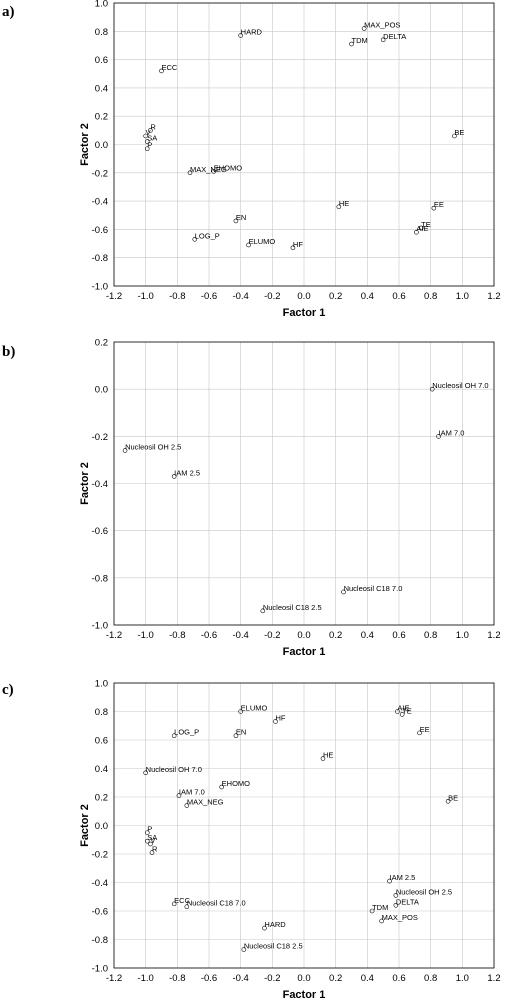  Describe the element at coordinates (240, 635) in the screenshot. I see `x-tick-label: -0.4` at that location.